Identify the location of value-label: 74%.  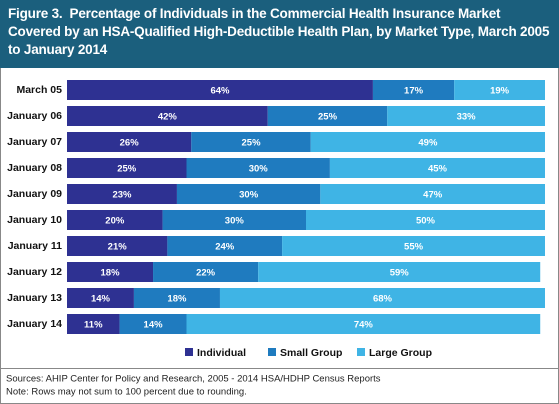
(364, 325).